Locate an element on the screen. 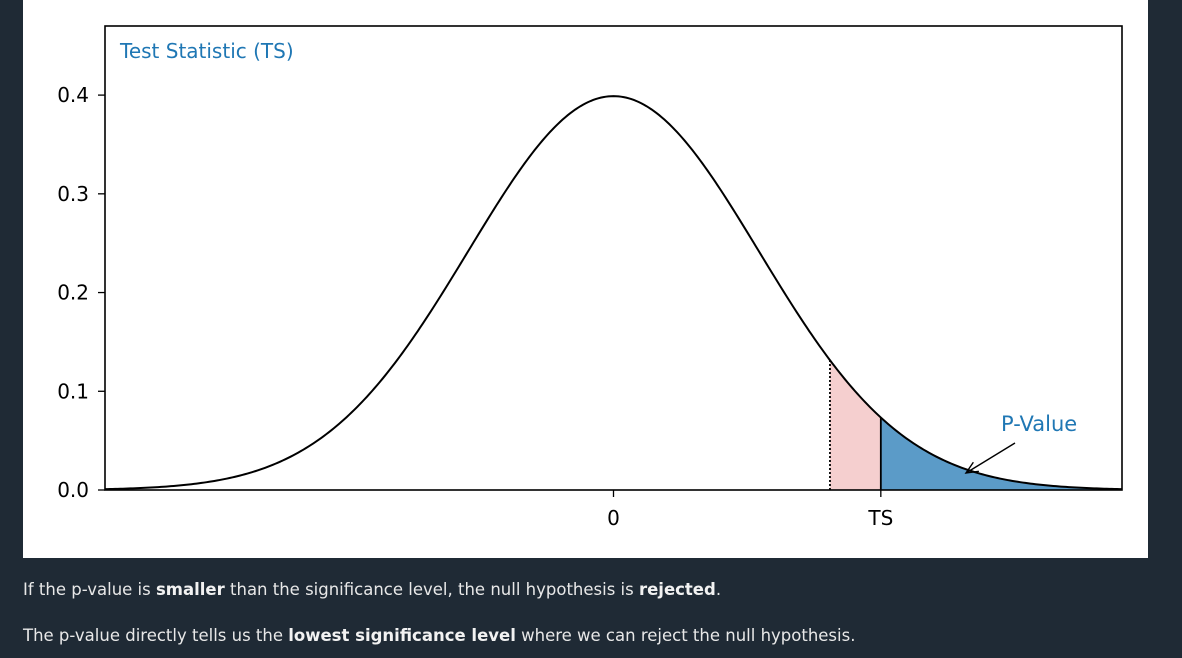 The width and height of the screenshot is (1182, 658). p-value-arrow-head is located at coordinates (971, 467).